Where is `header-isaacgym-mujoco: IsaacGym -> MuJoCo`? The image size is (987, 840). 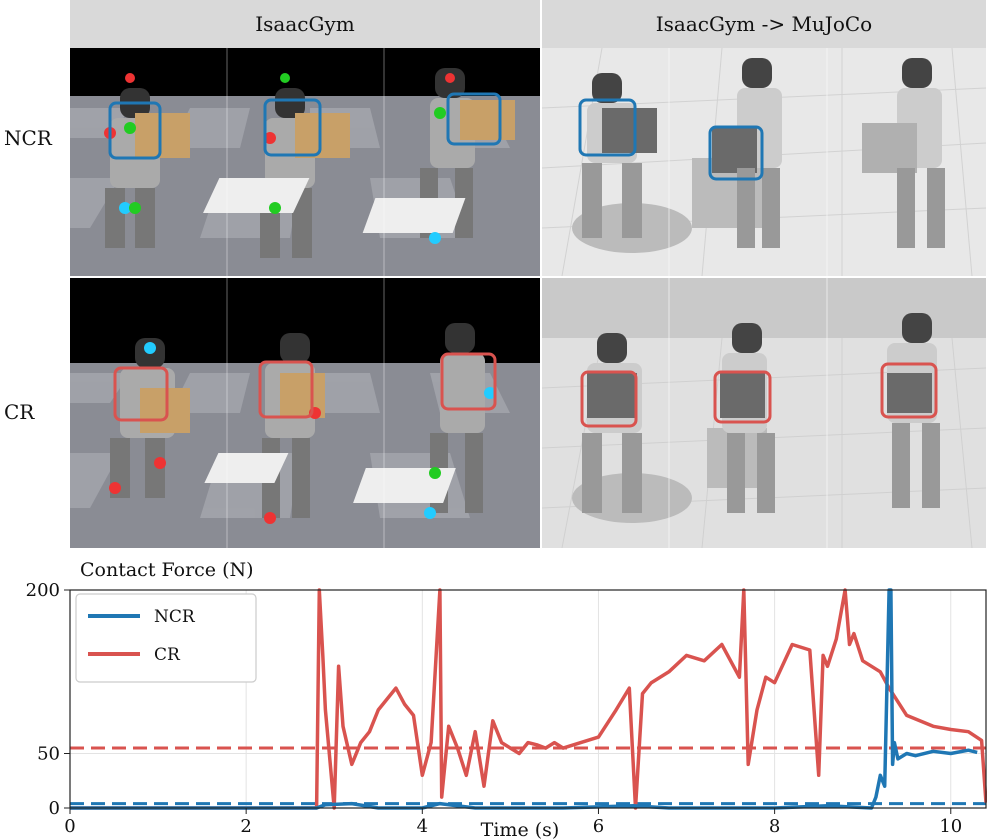
header-isaacgym-mujoco: IsaacGym -> MuJoCo is located at coordinates (764, 24).